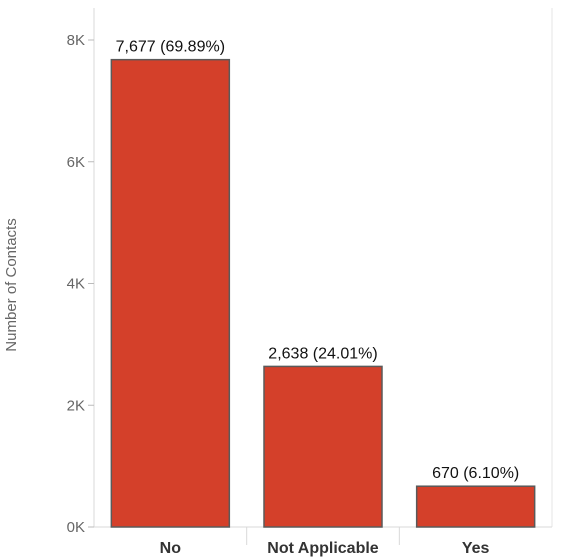 Image resolution: width=564 pixels, height=559 pixels. Describe the element at coordinates (11, 284) in the screenshot. I see `y-axis-title: Number of Contacts` at that location.